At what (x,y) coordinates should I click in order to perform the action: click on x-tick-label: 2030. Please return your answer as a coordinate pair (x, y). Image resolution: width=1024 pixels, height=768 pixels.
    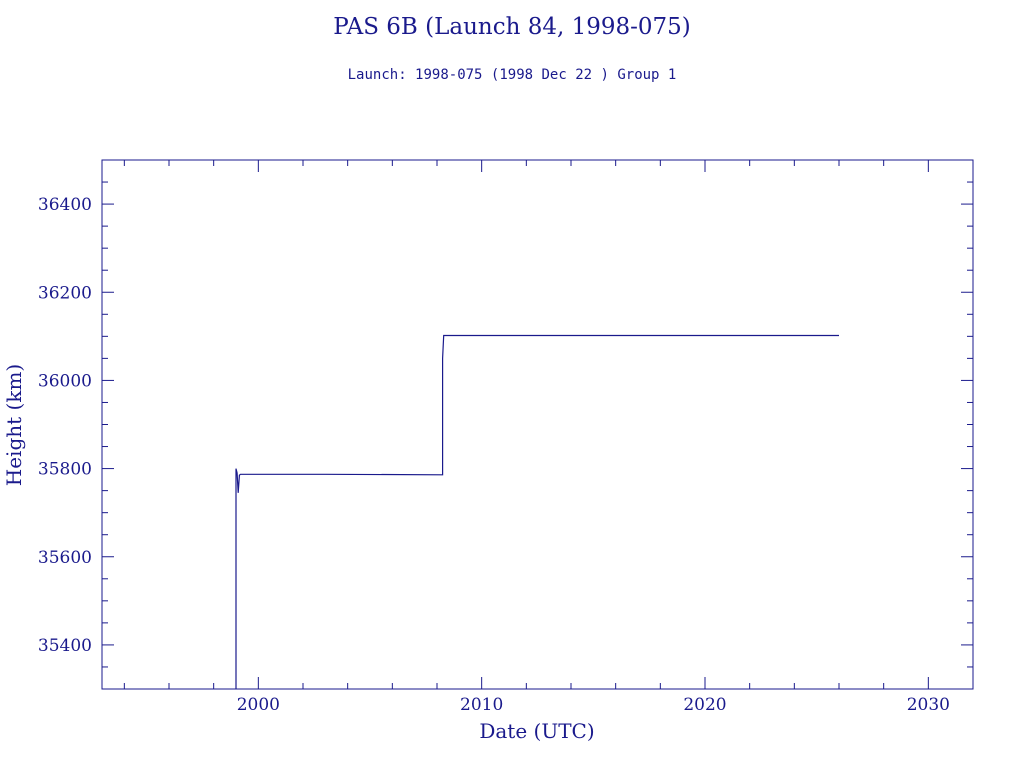
    Looking at the image, I should click on (928, 705).